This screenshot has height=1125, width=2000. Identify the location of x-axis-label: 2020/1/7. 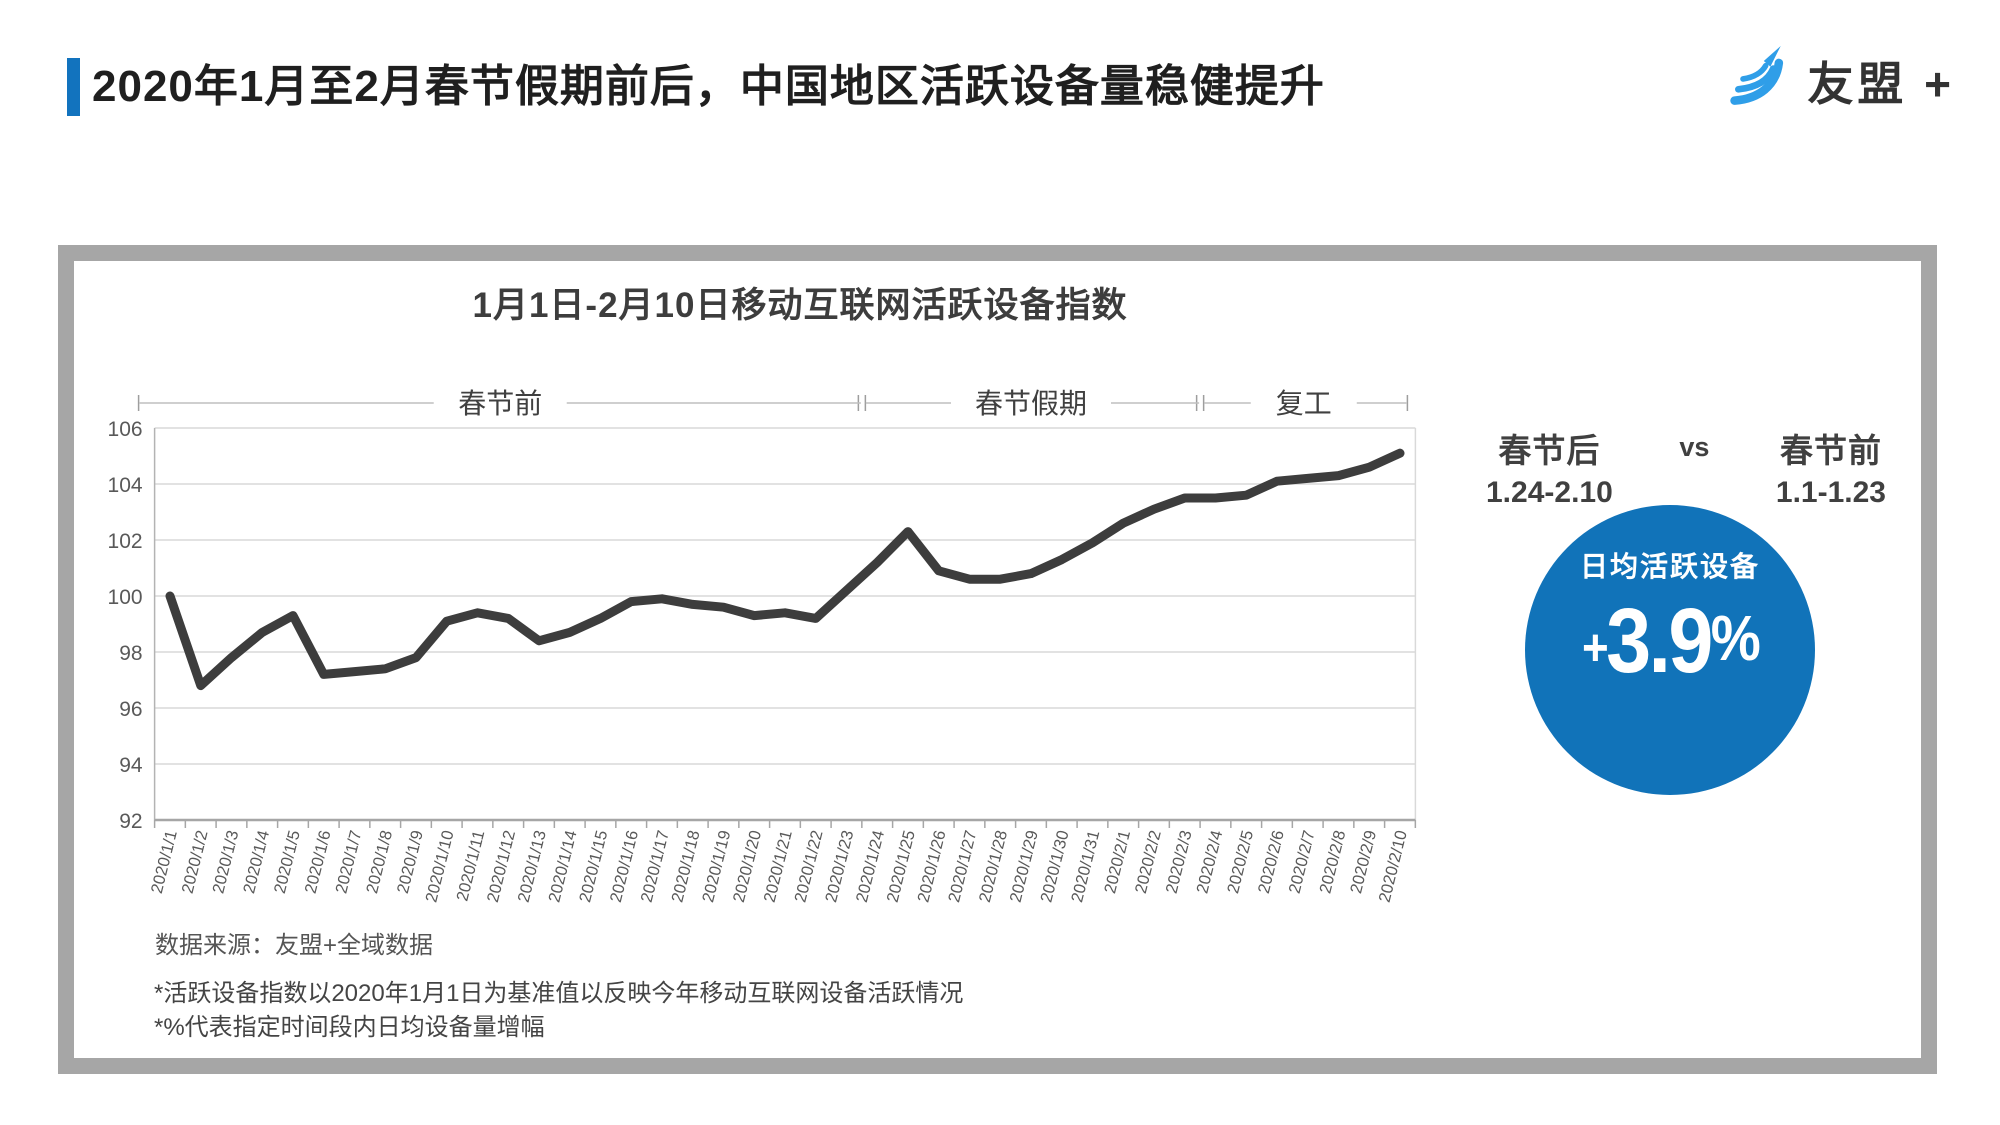
(348, 862).